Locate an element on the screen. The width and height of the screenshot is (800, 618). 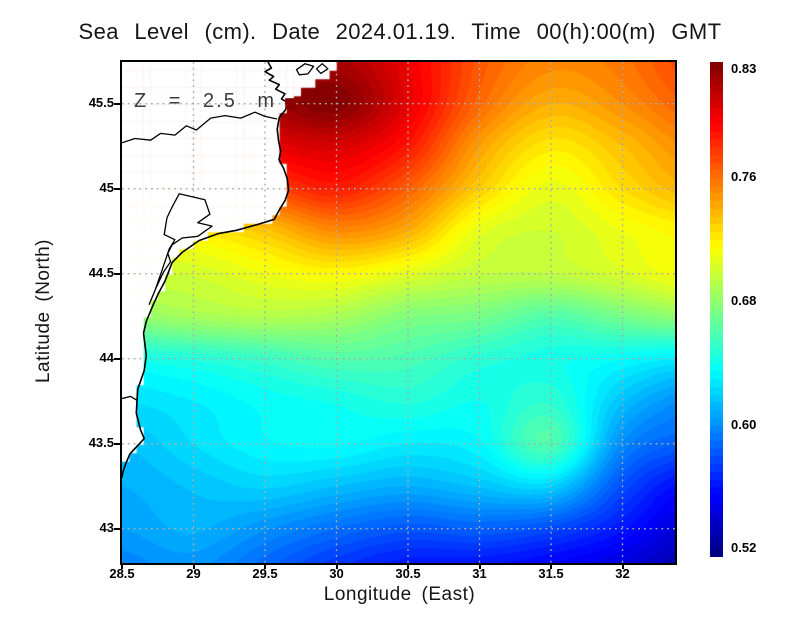
colorbar-tick-label: 0.83 is located at coordinates (744, 68).